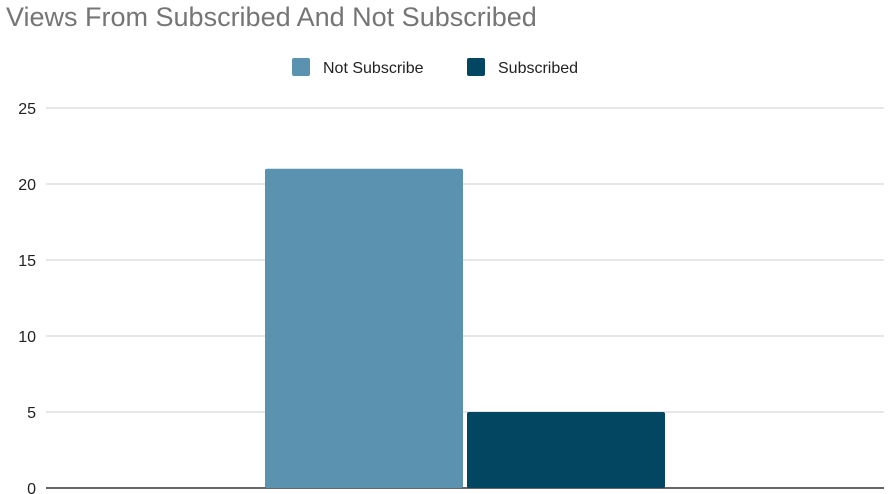 This screenshot has height=494, width=890. Describe the element at coordinates (373, 68) in the screenshot. I see `legend-label: Not Subscribe` at that location.